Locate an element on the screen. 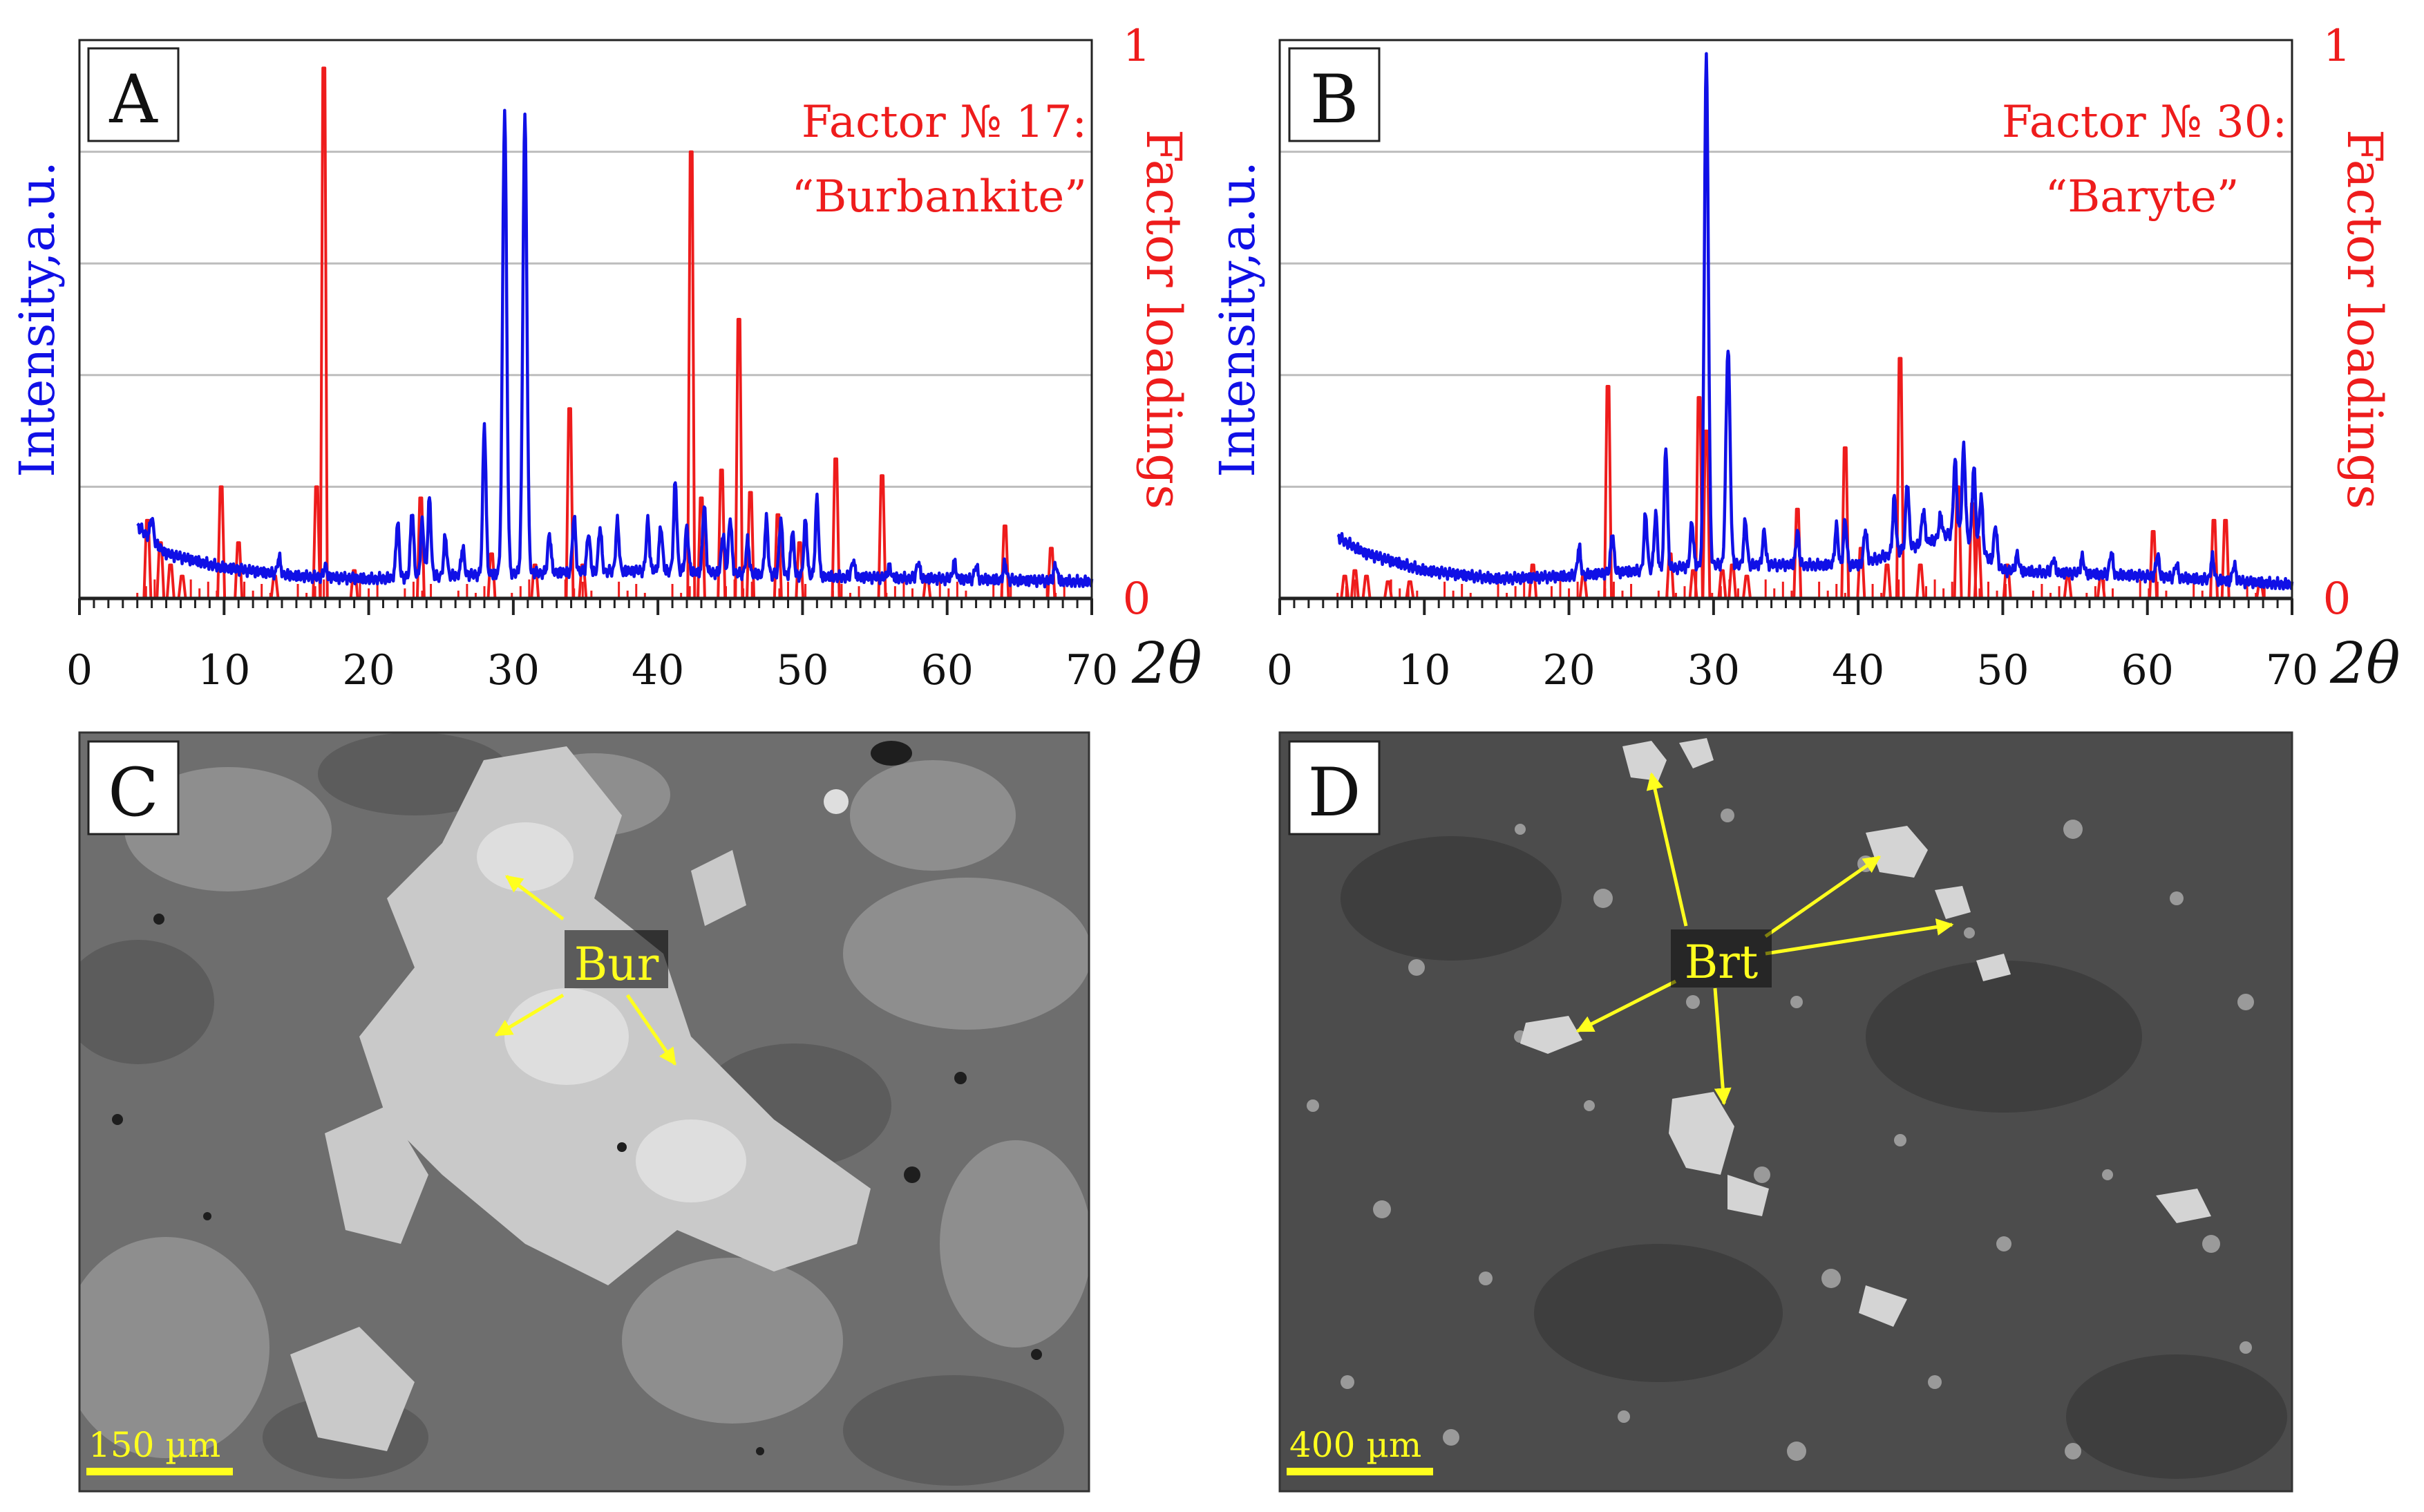 Image resolution: width=2424 pixels, height=1512 pixels. chart-a-x-ticklabel: 60 is located at coordinates (948, 670).